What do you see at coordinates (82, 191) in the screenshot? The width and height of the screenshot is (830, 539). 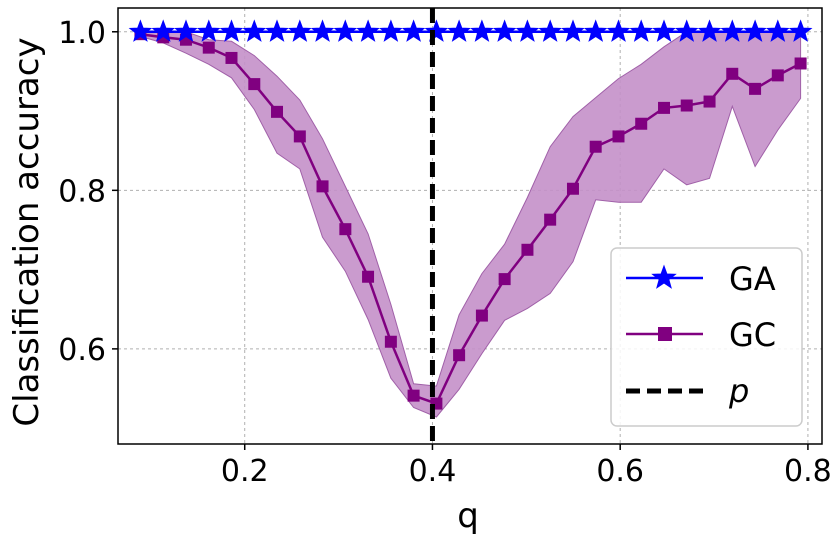 I see `y-tick-label: 0.8` at bounding box center [82, 191].